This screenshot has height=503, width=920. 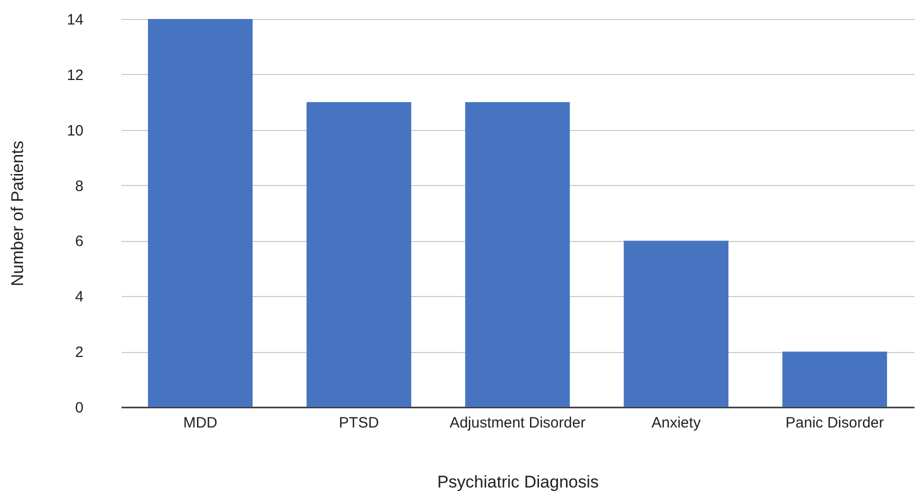 What do you see at coordinates (79, 353) in the screenshot?
I see `y-tick-label: 2` at bounding box center [79, 353].